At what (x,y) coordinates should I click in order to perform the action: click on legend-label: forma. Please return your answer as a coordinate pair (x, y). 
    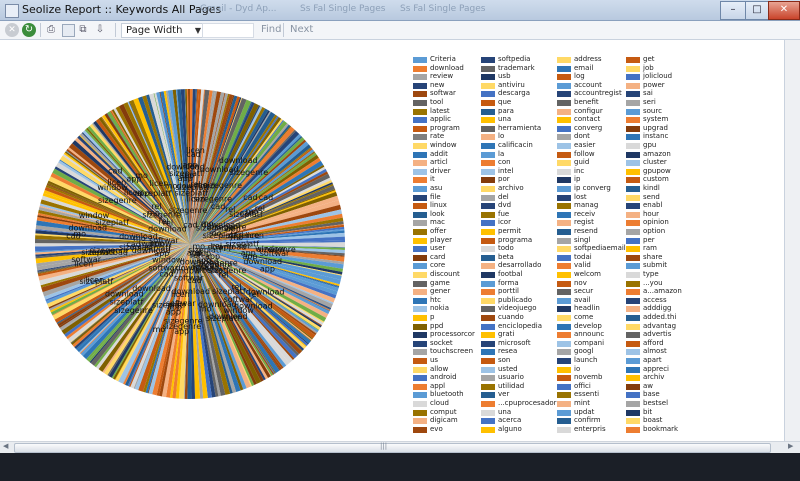
    Looking at the image, I should click on (508, 282).